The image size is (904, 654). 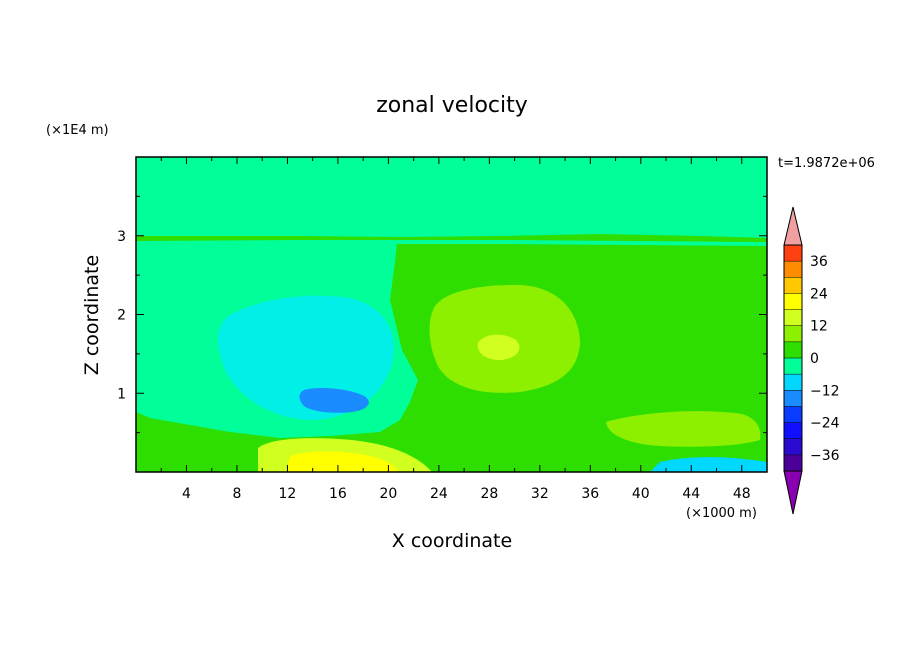 I want to click on colorbar-tick-label: 24, so click(x=819, y=294).